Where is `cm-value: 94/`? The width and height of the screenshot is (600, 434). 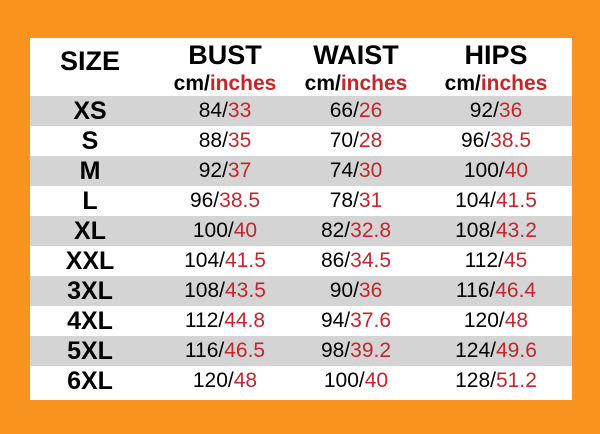 cm-value: 94/ is located at coordinates (335, 320).